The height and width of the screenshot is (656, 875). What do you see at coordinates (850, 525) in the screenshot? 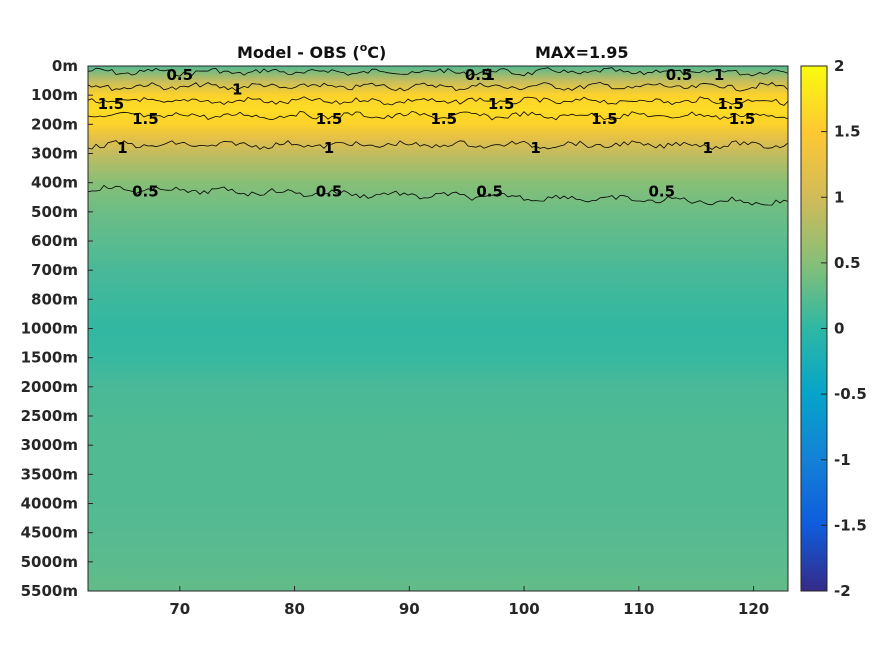
I see `colorbar-tick-label: -1.5` at bounding box center [850, 525].